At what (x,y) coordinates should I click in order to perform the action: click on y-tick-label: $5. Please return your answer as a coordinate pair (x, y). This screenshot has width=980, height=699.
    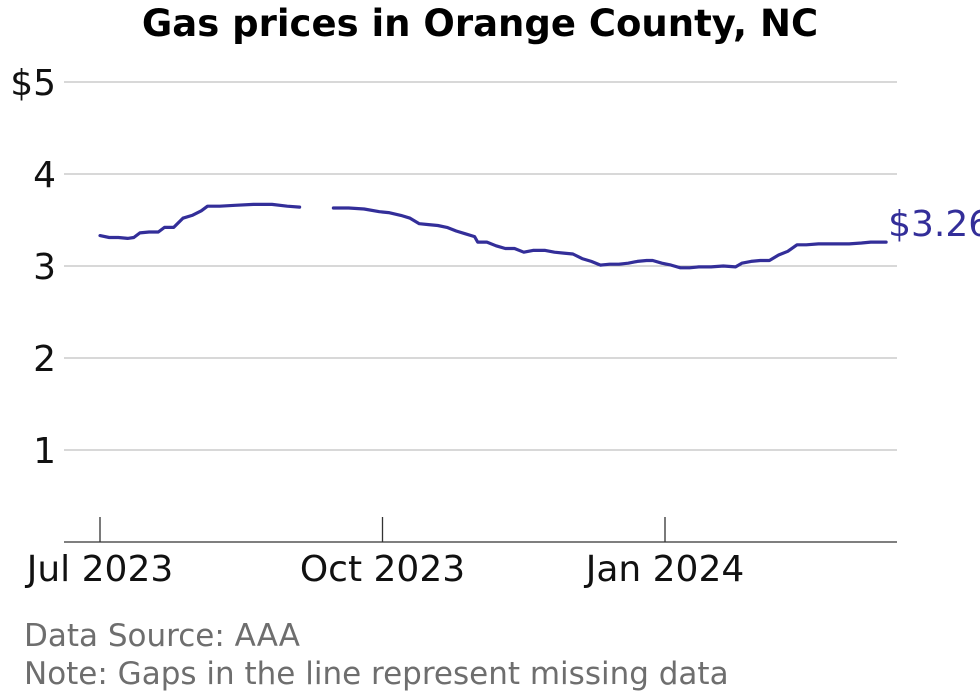
    Looking at the image, I should click on (33, 83).